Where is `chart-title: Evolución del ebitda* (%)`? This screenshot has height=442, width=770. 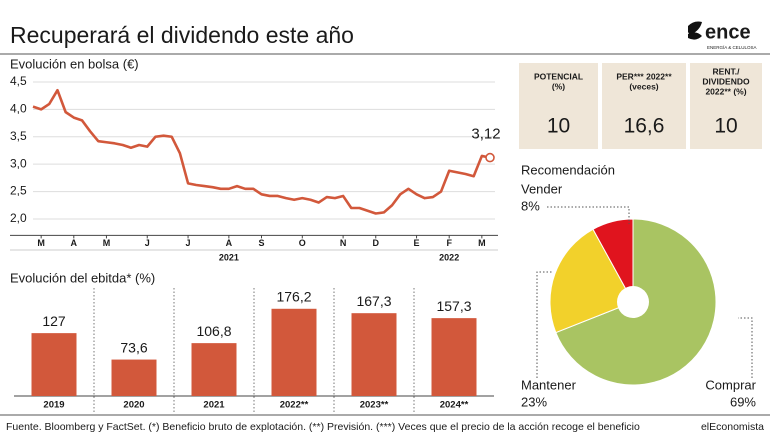
chart-title: Evolución del ebitda* (%) is located at coordinates (82, 277).